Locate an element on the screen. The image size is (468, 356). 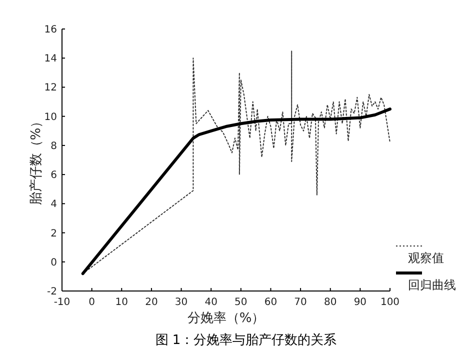
x-tick-label: 40 is located at coordinates (211, 302).